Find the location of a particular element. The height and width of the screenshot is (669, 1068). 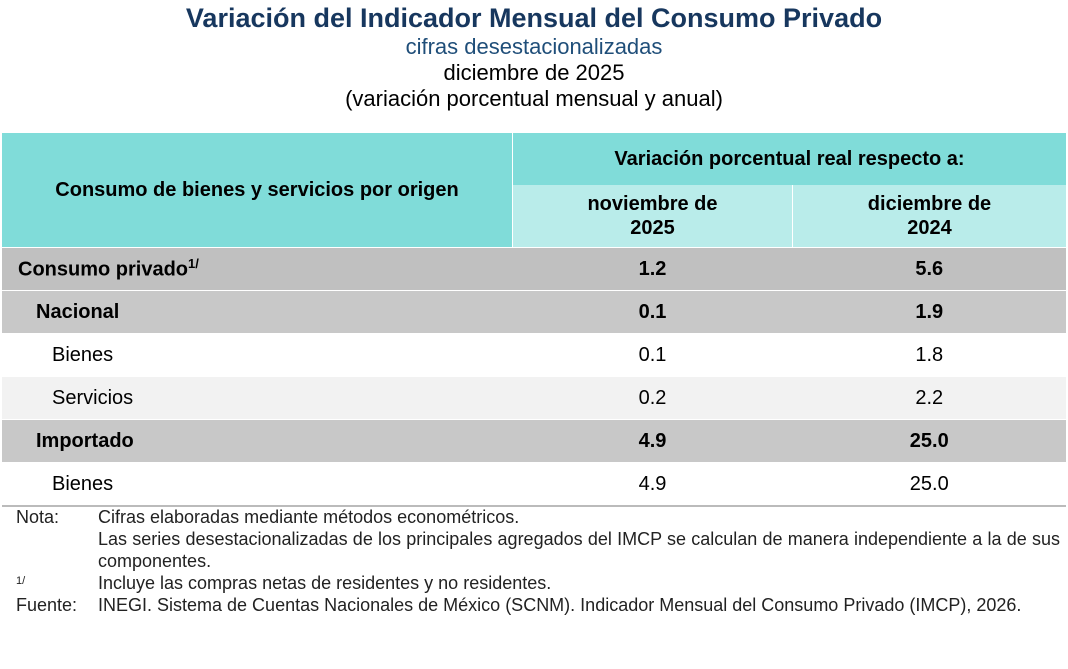

footnote-ref: 1/ is located at coordinates (193, 264).